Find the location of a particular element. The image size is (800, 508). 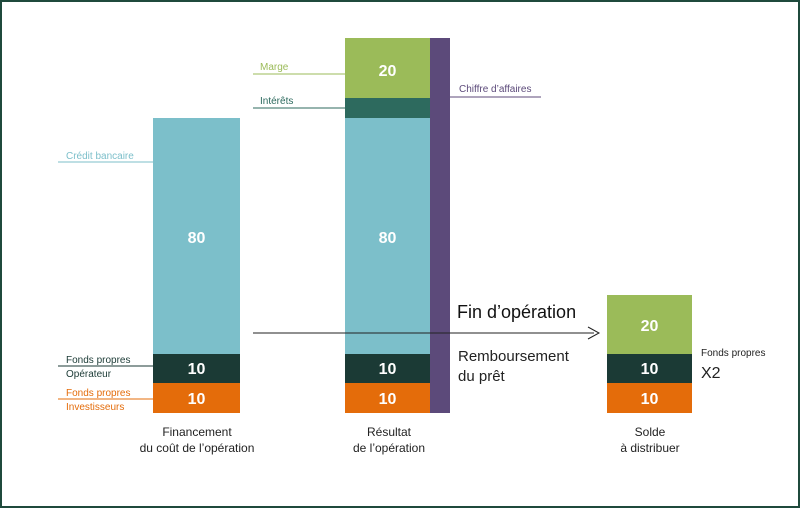

bar-credit-rembourse is located at coordinates (387, 236).